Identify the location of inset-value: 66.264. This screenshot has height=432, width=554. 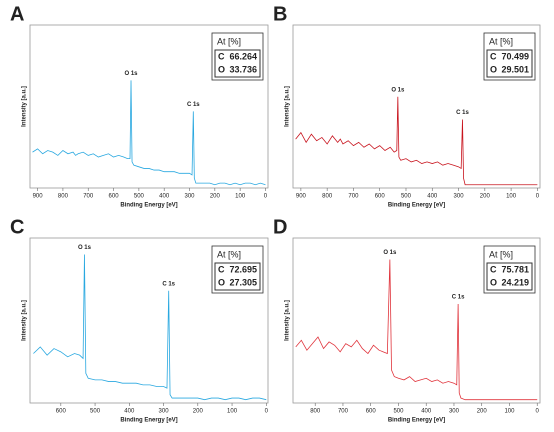
(243, 56).